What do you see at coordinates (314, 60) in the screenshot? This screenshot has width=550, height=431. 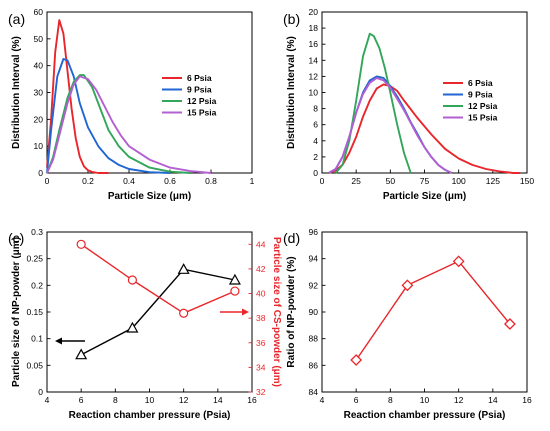 I see `y-tick-label: 14` at bounding box center [314, 60].